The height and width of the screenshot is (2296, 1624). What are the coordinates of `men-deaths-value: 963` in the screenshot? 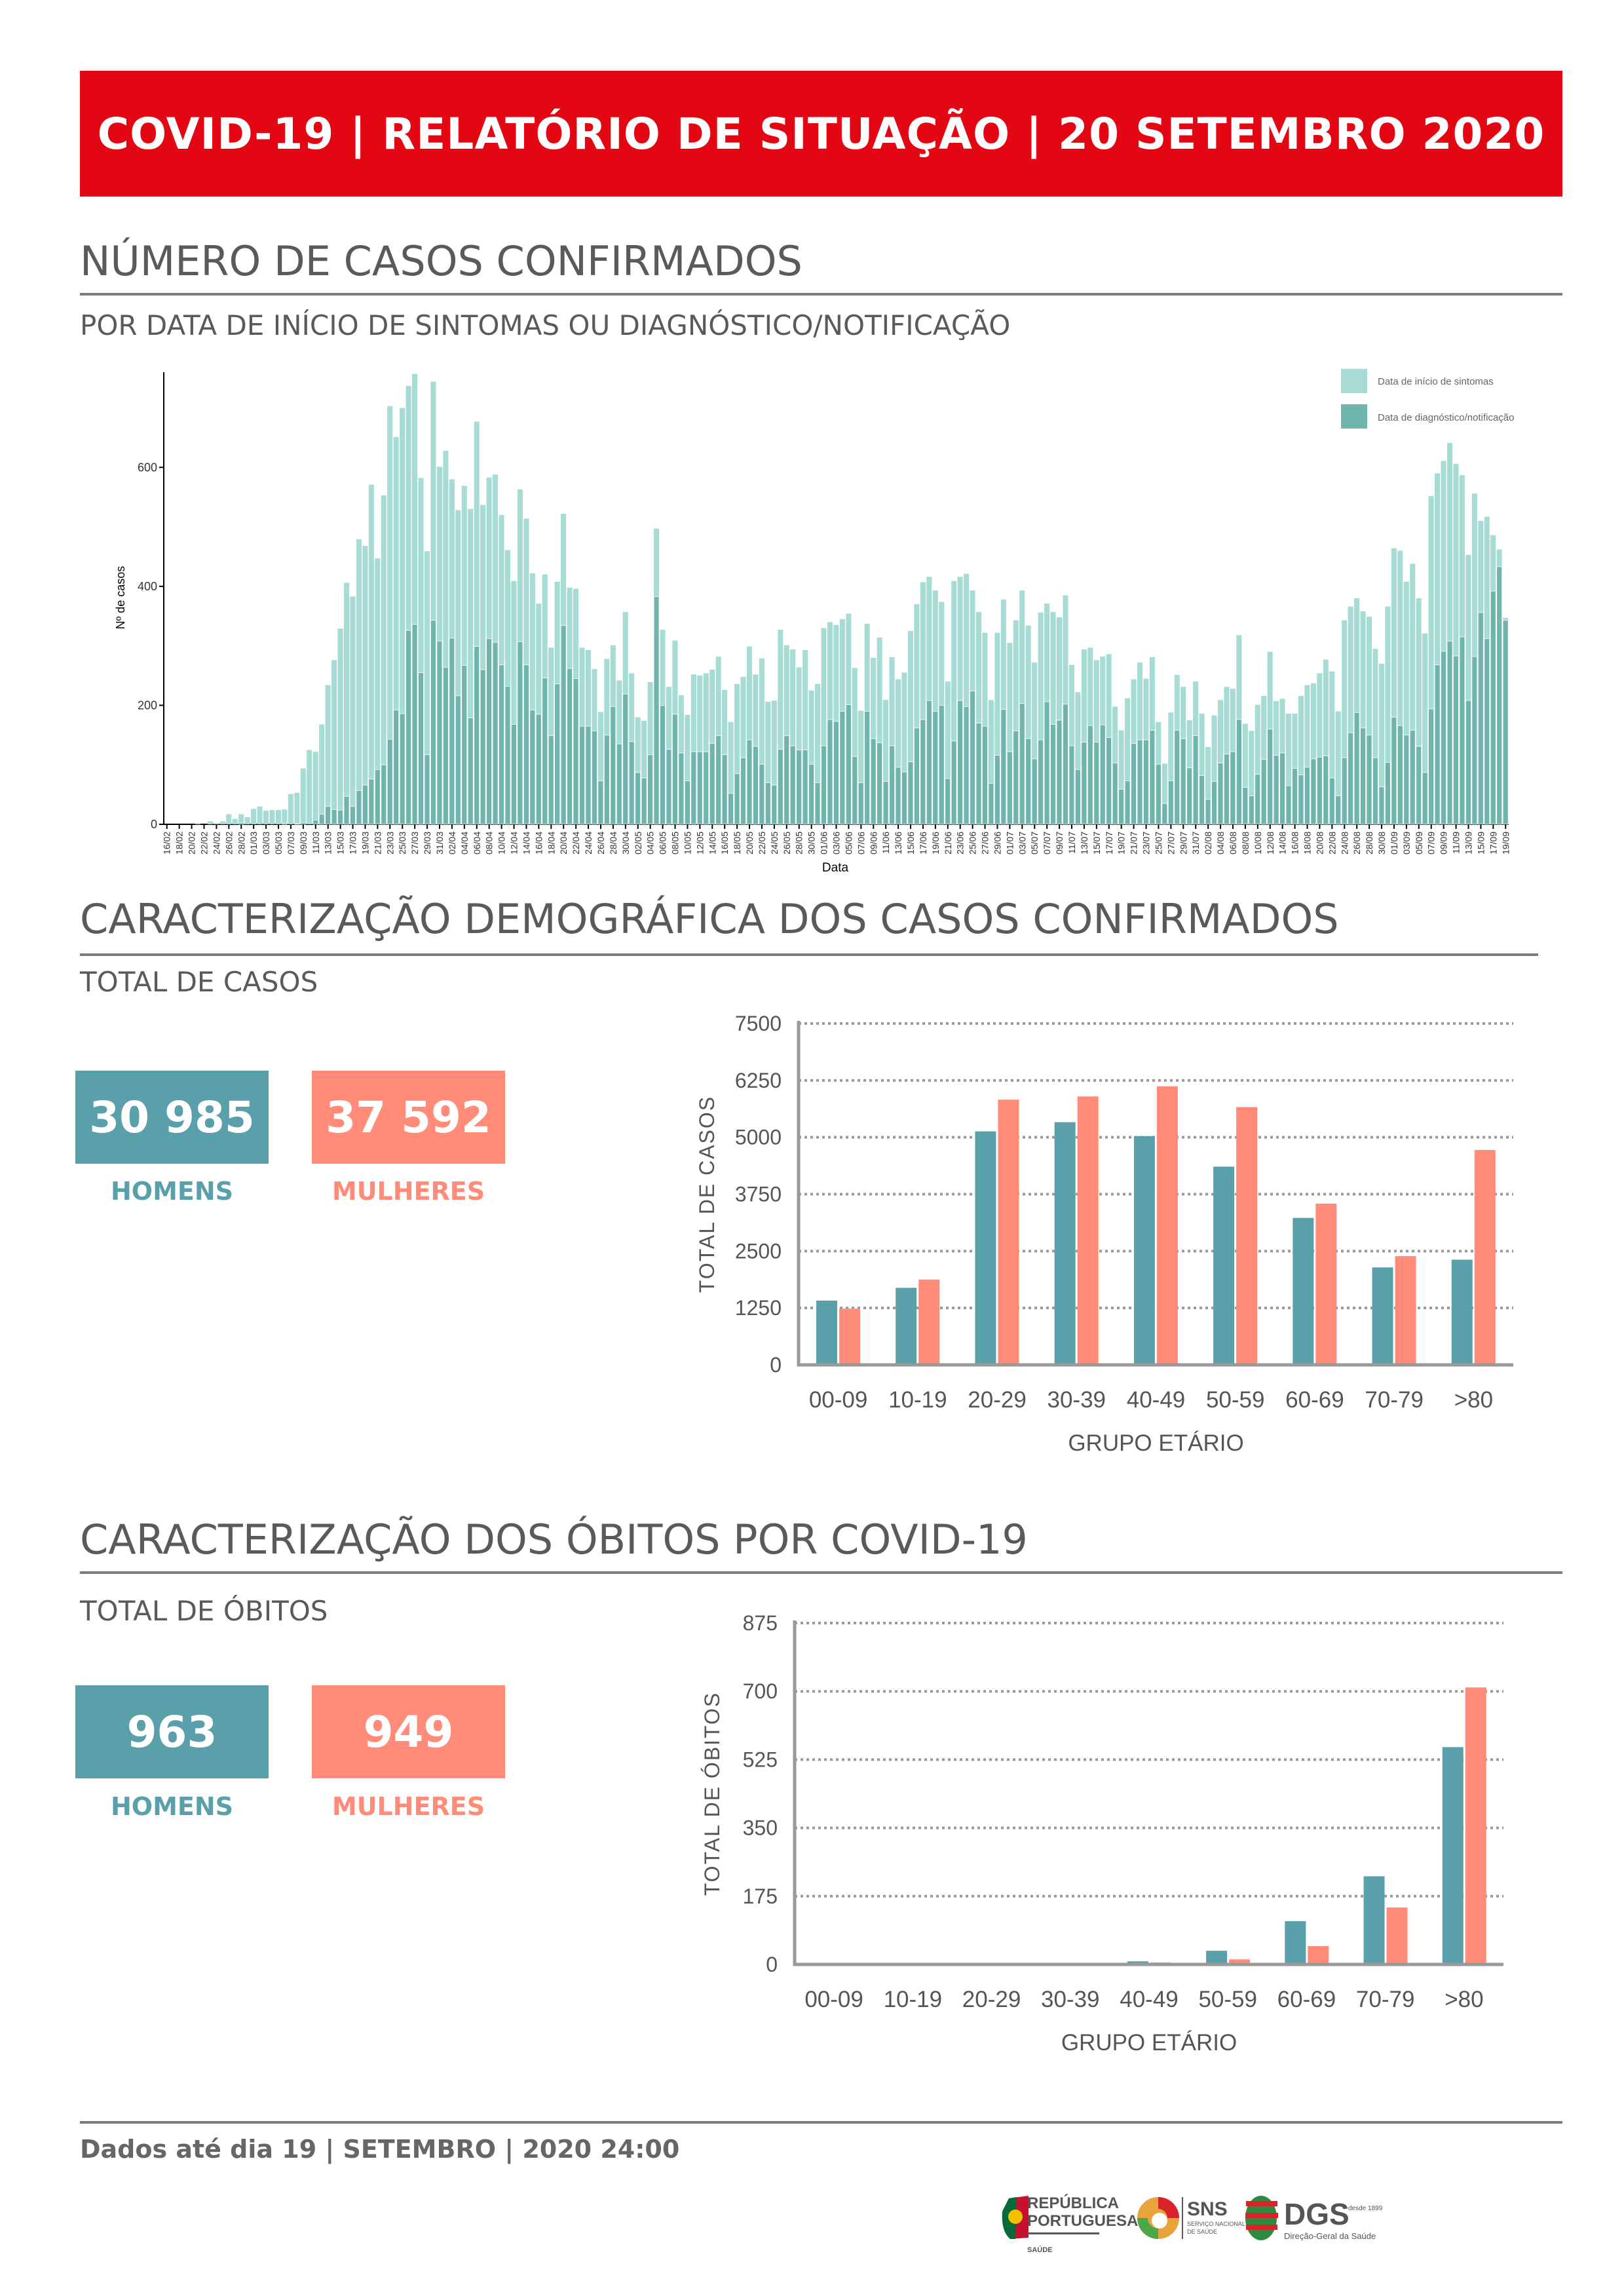 It's located at (171, 1731).